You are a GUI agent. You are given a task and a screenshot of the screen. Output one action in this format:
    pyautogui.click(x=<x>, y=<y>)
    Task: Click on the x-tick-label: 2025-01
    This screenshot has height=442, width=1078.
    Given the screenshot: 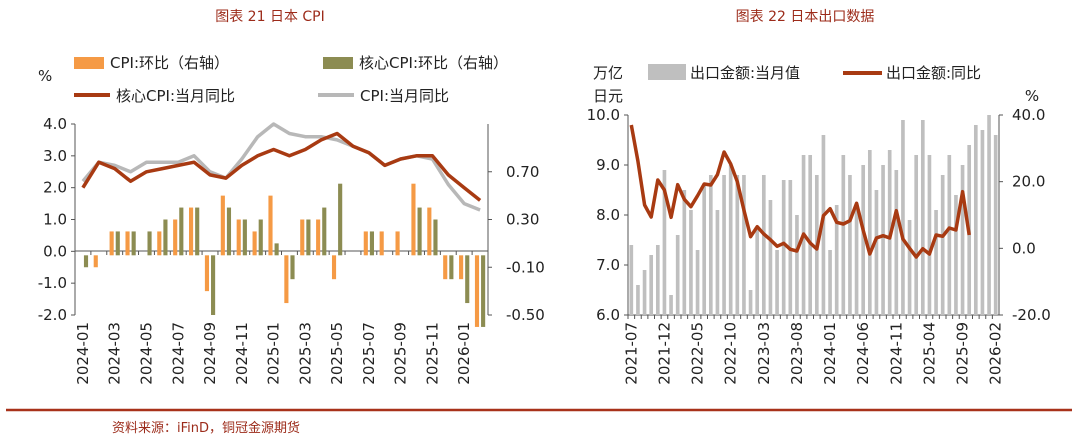 What is the action you would take?
    pyautogui.click(x=274, y=353)
    